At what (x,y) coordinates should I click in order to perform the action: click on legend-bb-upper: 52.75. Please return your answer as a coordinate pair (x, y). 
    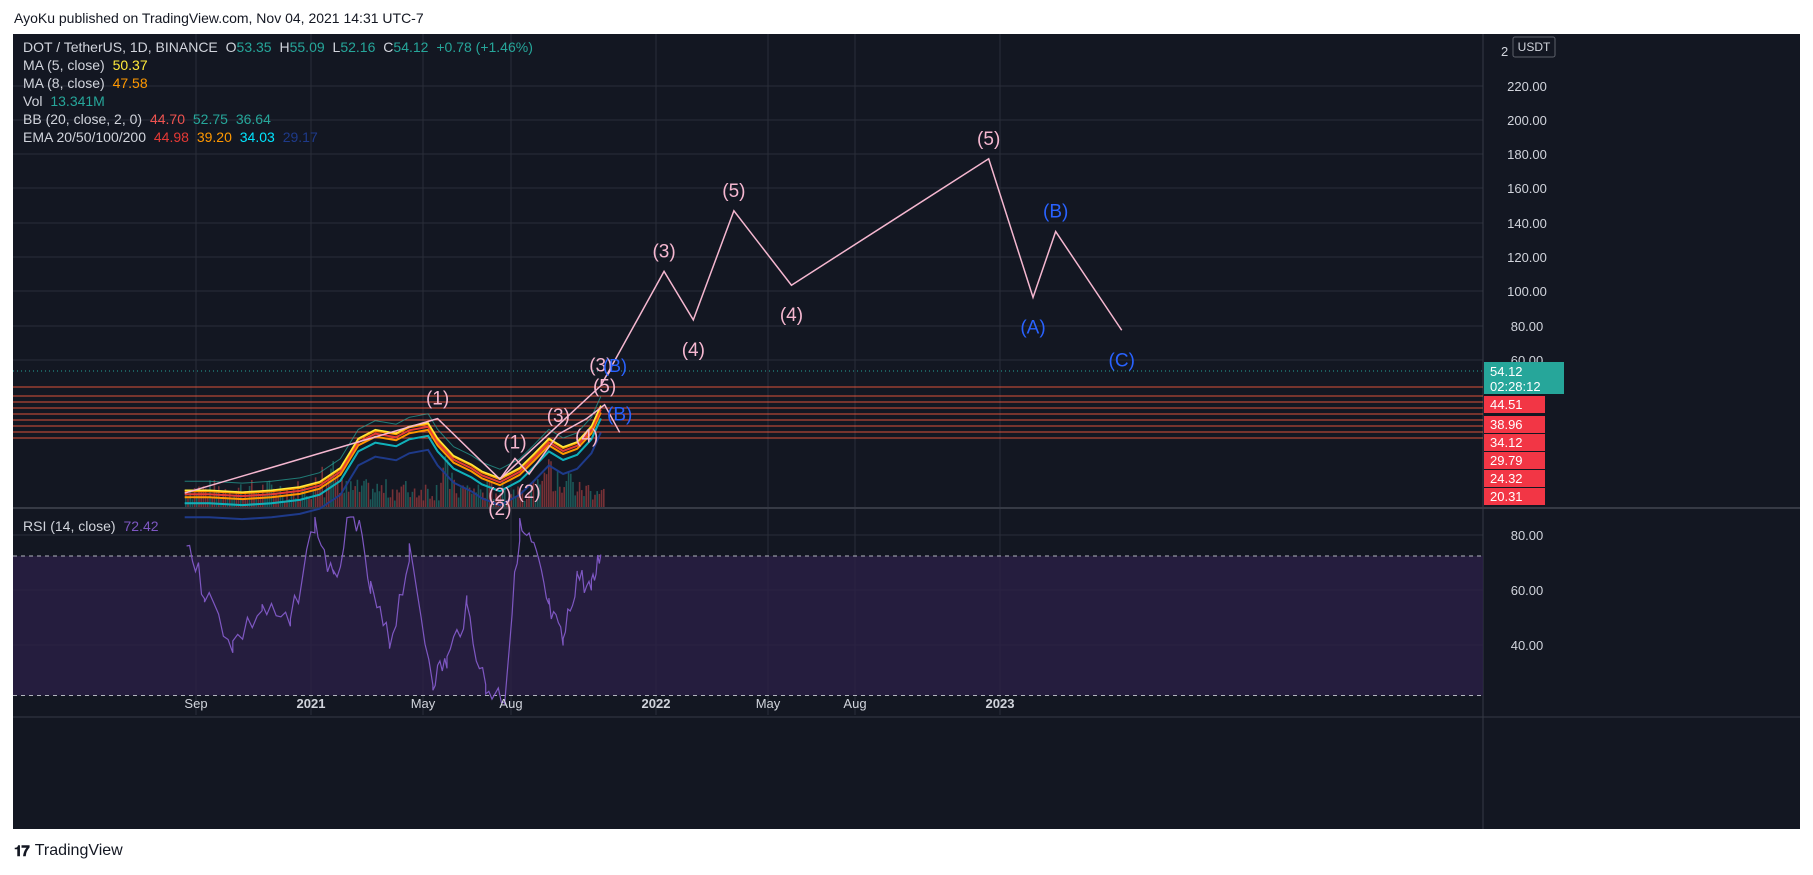
    Looking at the image, I should click on (210, 119).